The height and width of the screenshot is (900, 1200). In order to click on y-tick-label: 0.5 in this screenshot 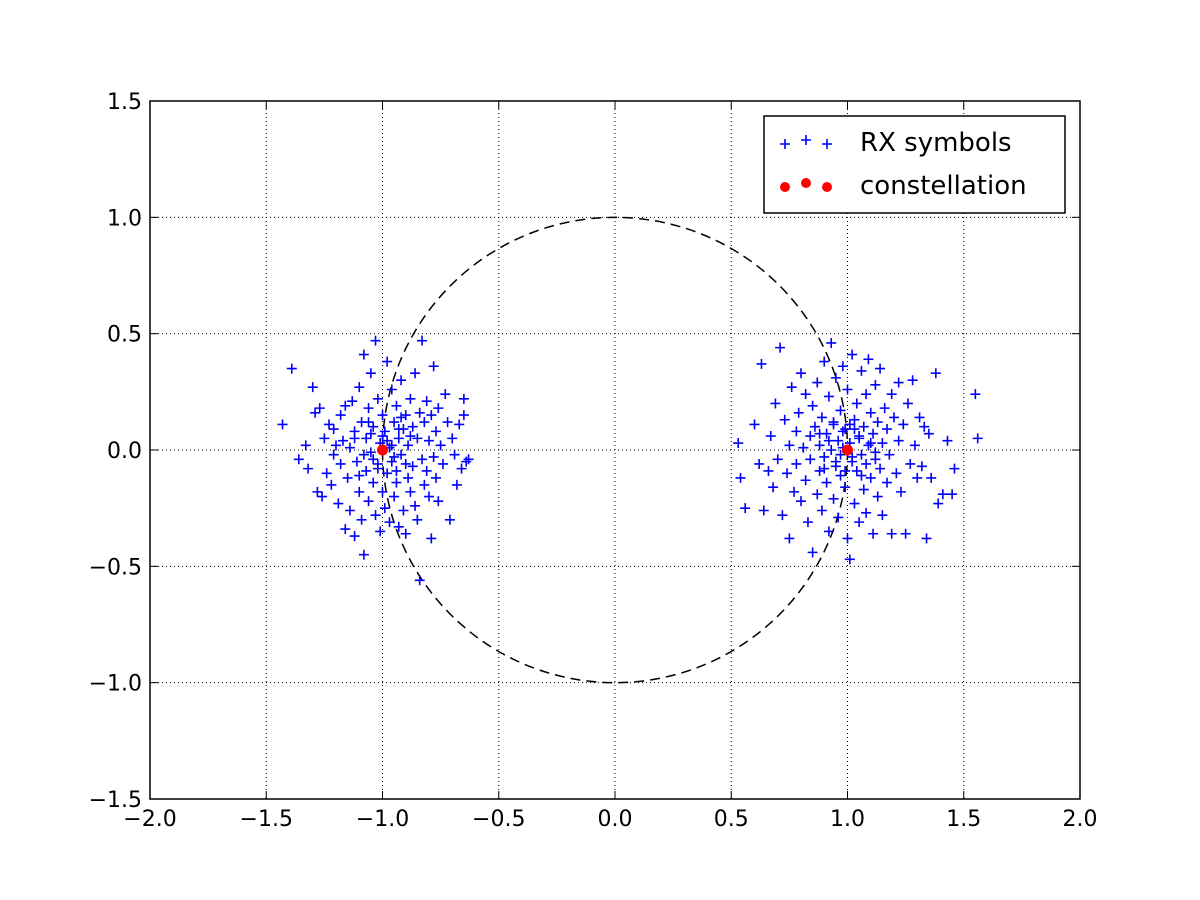, I will do `click(124, 335)`.